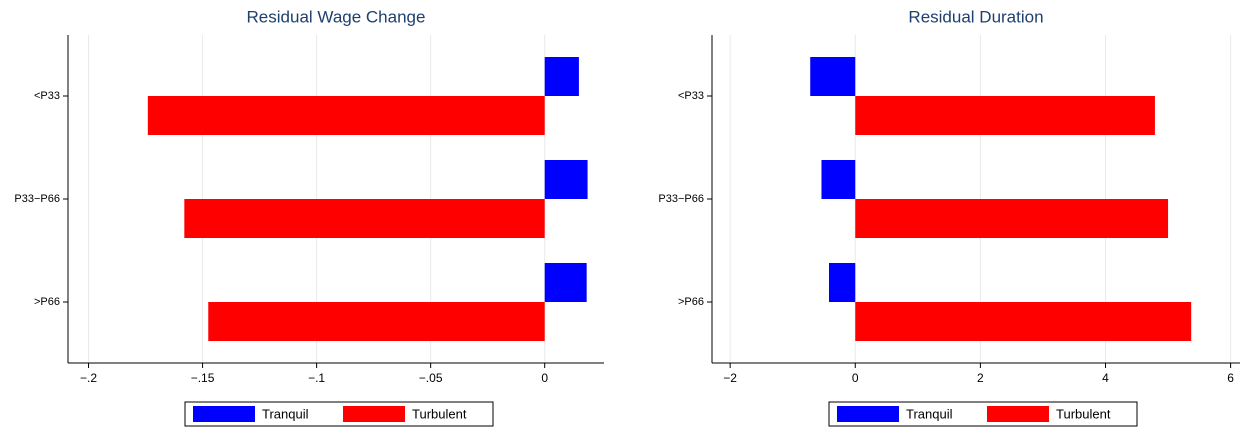  Describe the element at coordinates (203, 378) in the screenshot. I see `x-tick-label: −.15` at that location.